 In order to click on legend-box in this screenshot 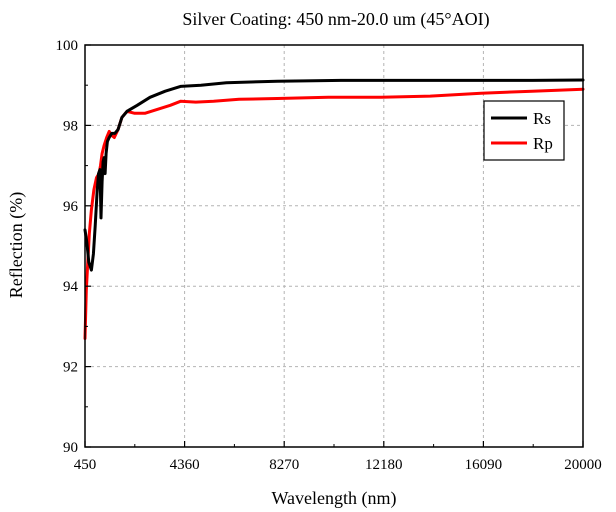, I will do `click(524, 130)`.